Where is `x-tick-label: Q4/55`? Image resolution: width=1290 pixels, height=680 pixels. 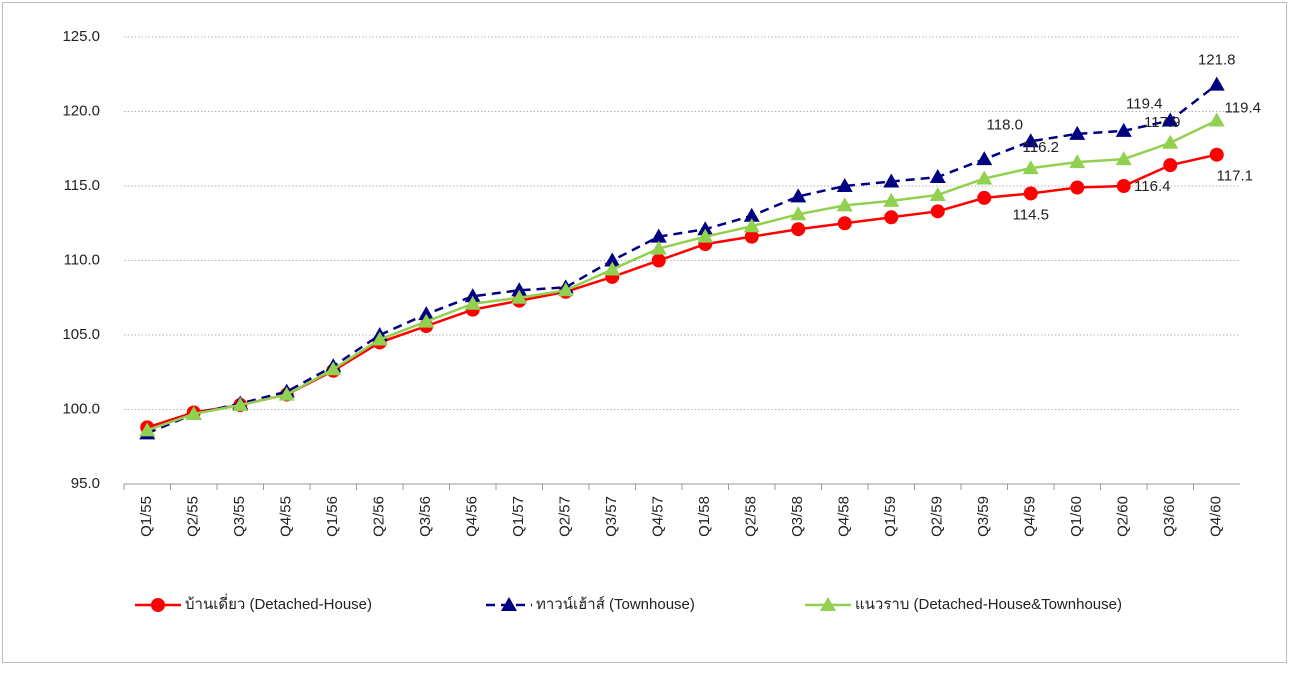 x-tick-label: Q4/55 is located at coordinates (286, 516).